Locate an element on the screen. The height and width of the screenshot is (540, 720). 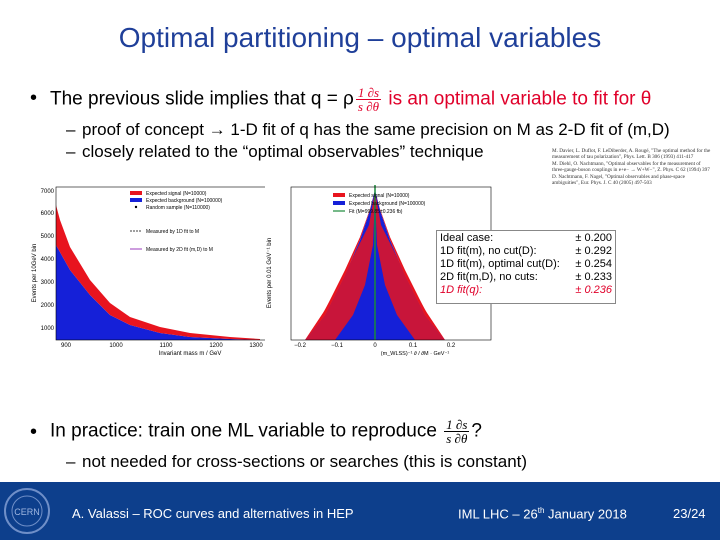
results-row: 1D fit(q): ± 0.236 is located at coordinates (526, 290).